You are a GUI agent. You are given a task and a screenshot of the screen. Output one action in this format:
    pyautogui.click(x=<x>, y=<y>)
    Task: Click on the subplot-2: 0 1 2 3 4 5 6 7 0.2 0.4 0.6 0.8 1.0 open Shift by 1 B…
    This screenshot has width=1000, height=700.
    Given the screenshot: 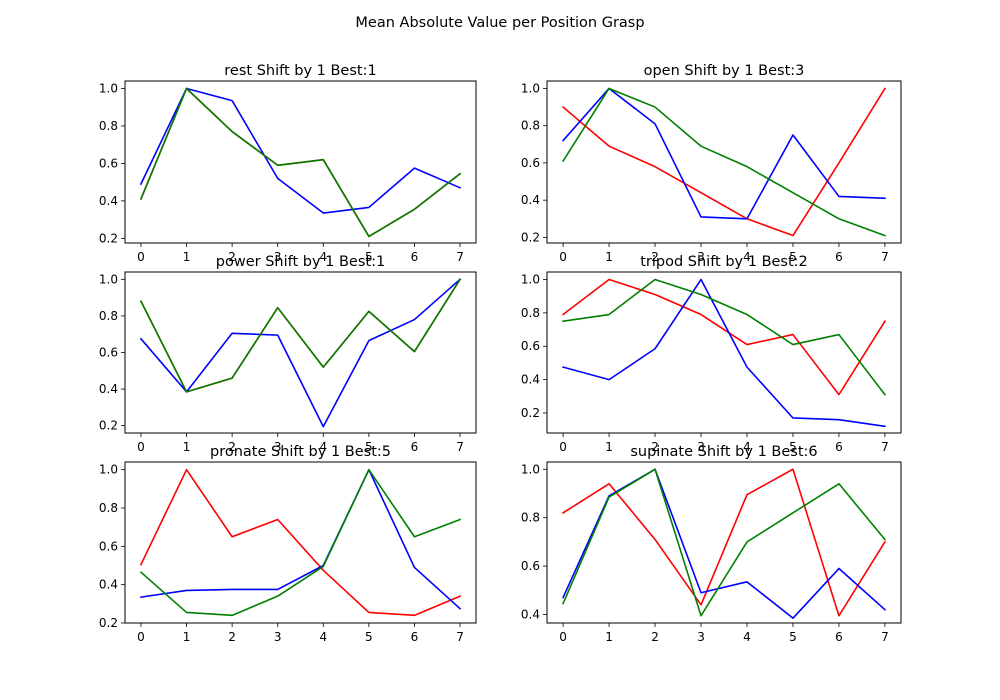 What is the action you would take?
    pyautogui.click(x=711, y=163)
    